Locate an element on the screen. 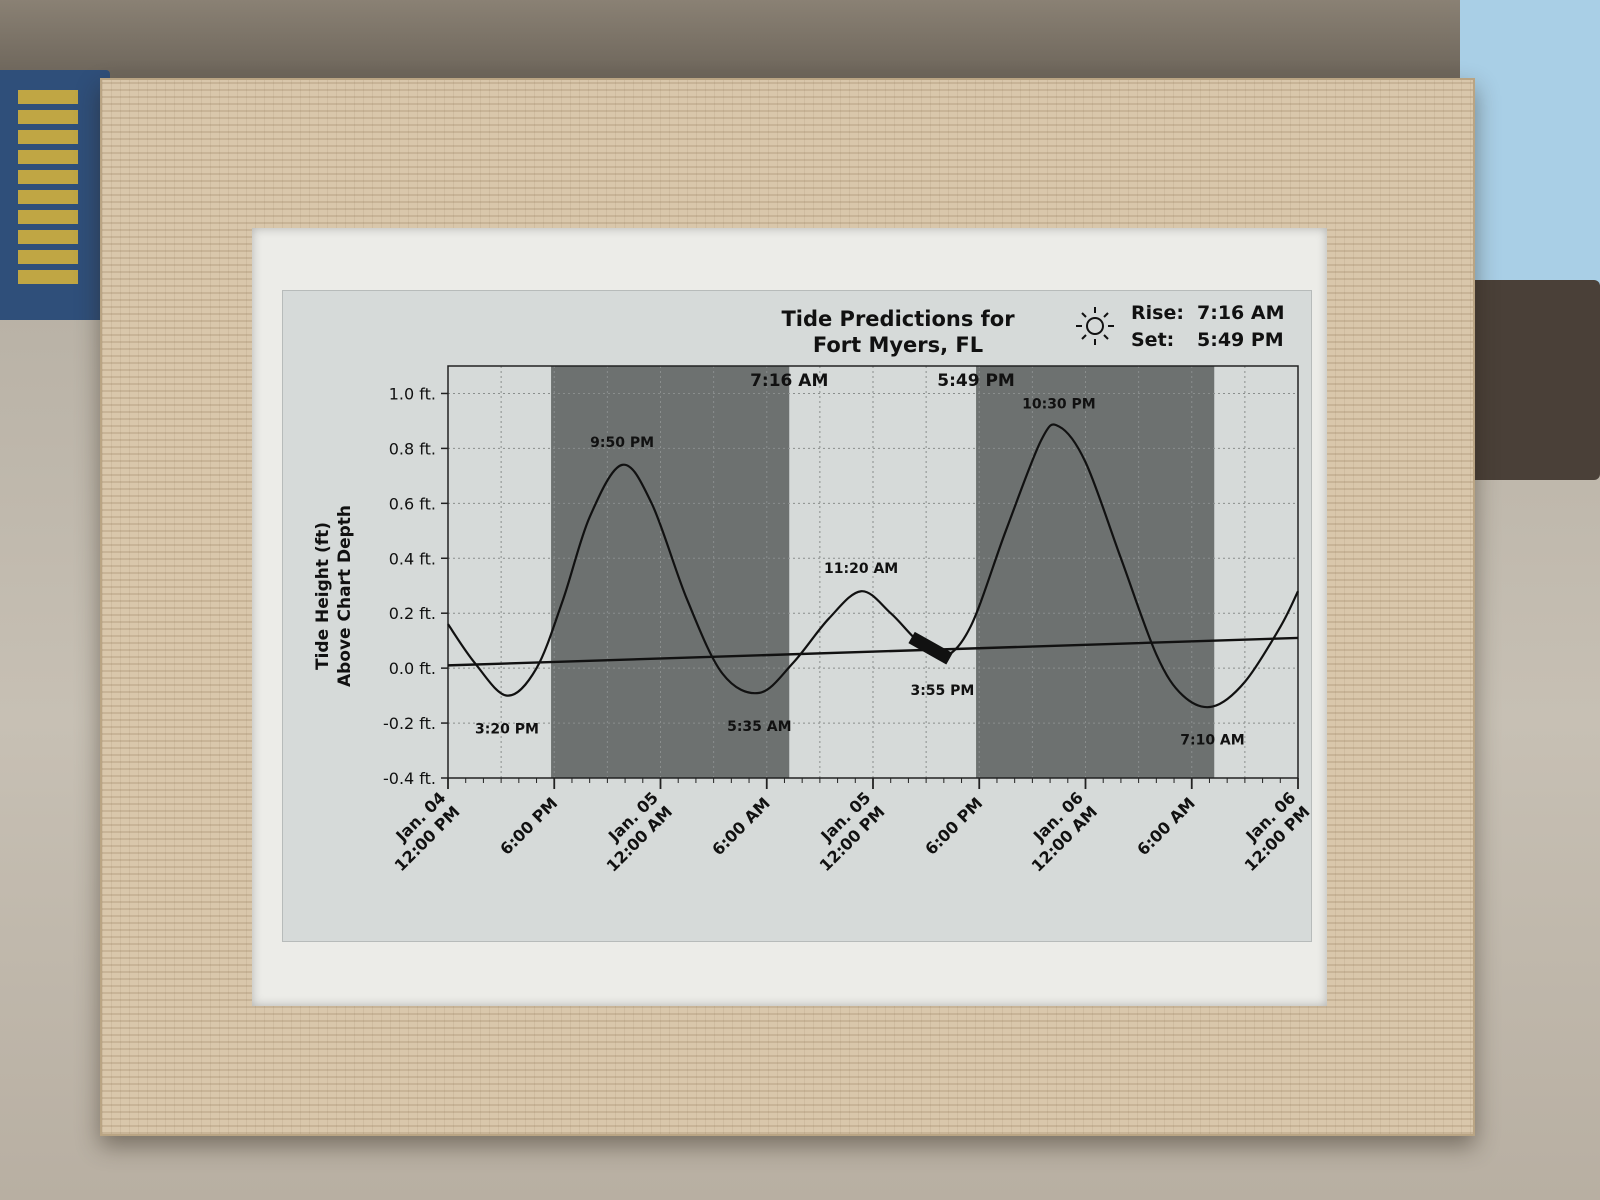  reference-line is located at coordinates (873, 651).